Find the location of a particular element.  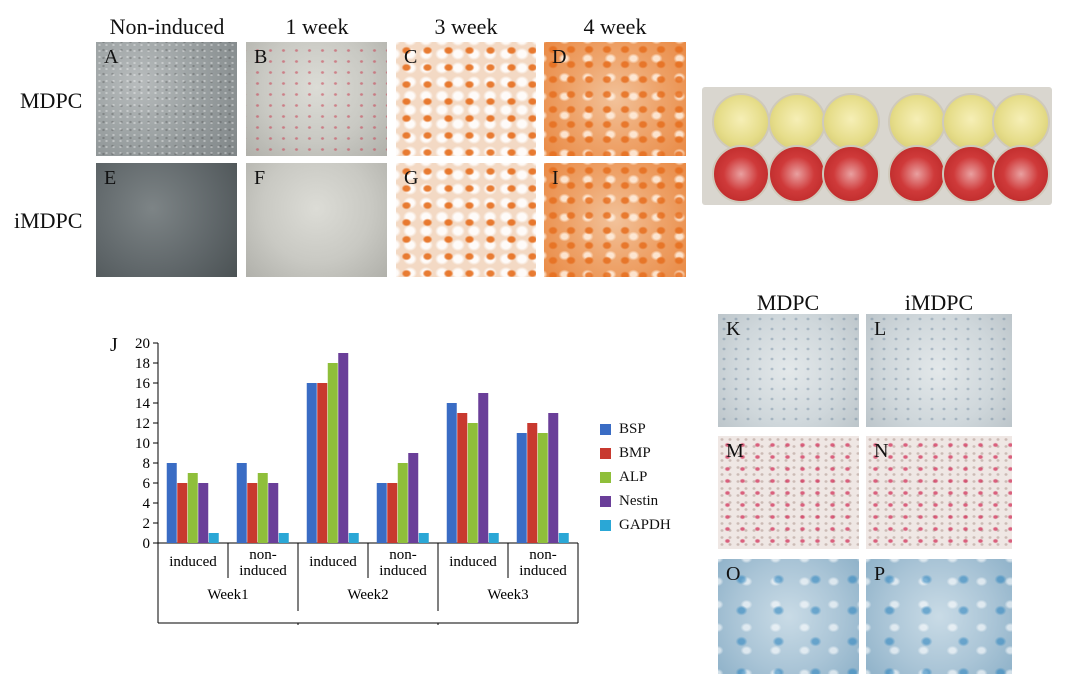

y-tick-label: 20 is located at coordinates (142, 344).